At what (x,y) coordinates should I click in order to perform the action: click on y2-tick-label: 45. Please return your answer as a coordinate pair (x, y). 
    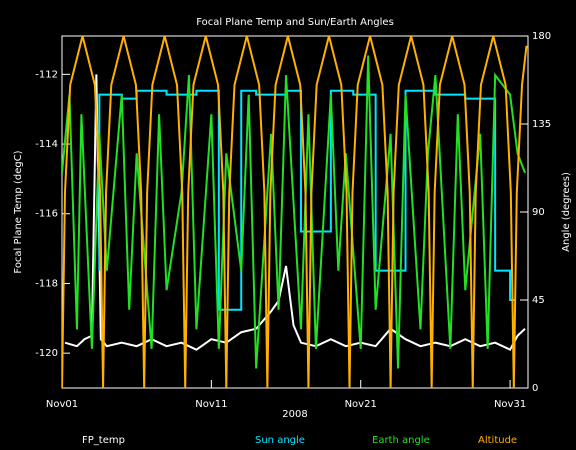
    Looking at the image, I should click on (538, 300).